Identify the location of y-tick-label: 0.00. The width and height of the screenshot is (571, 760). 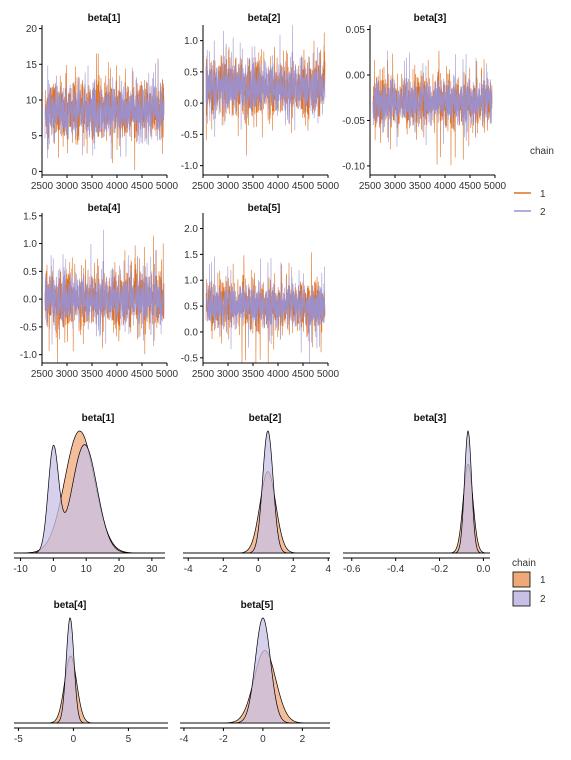
(356, 76).